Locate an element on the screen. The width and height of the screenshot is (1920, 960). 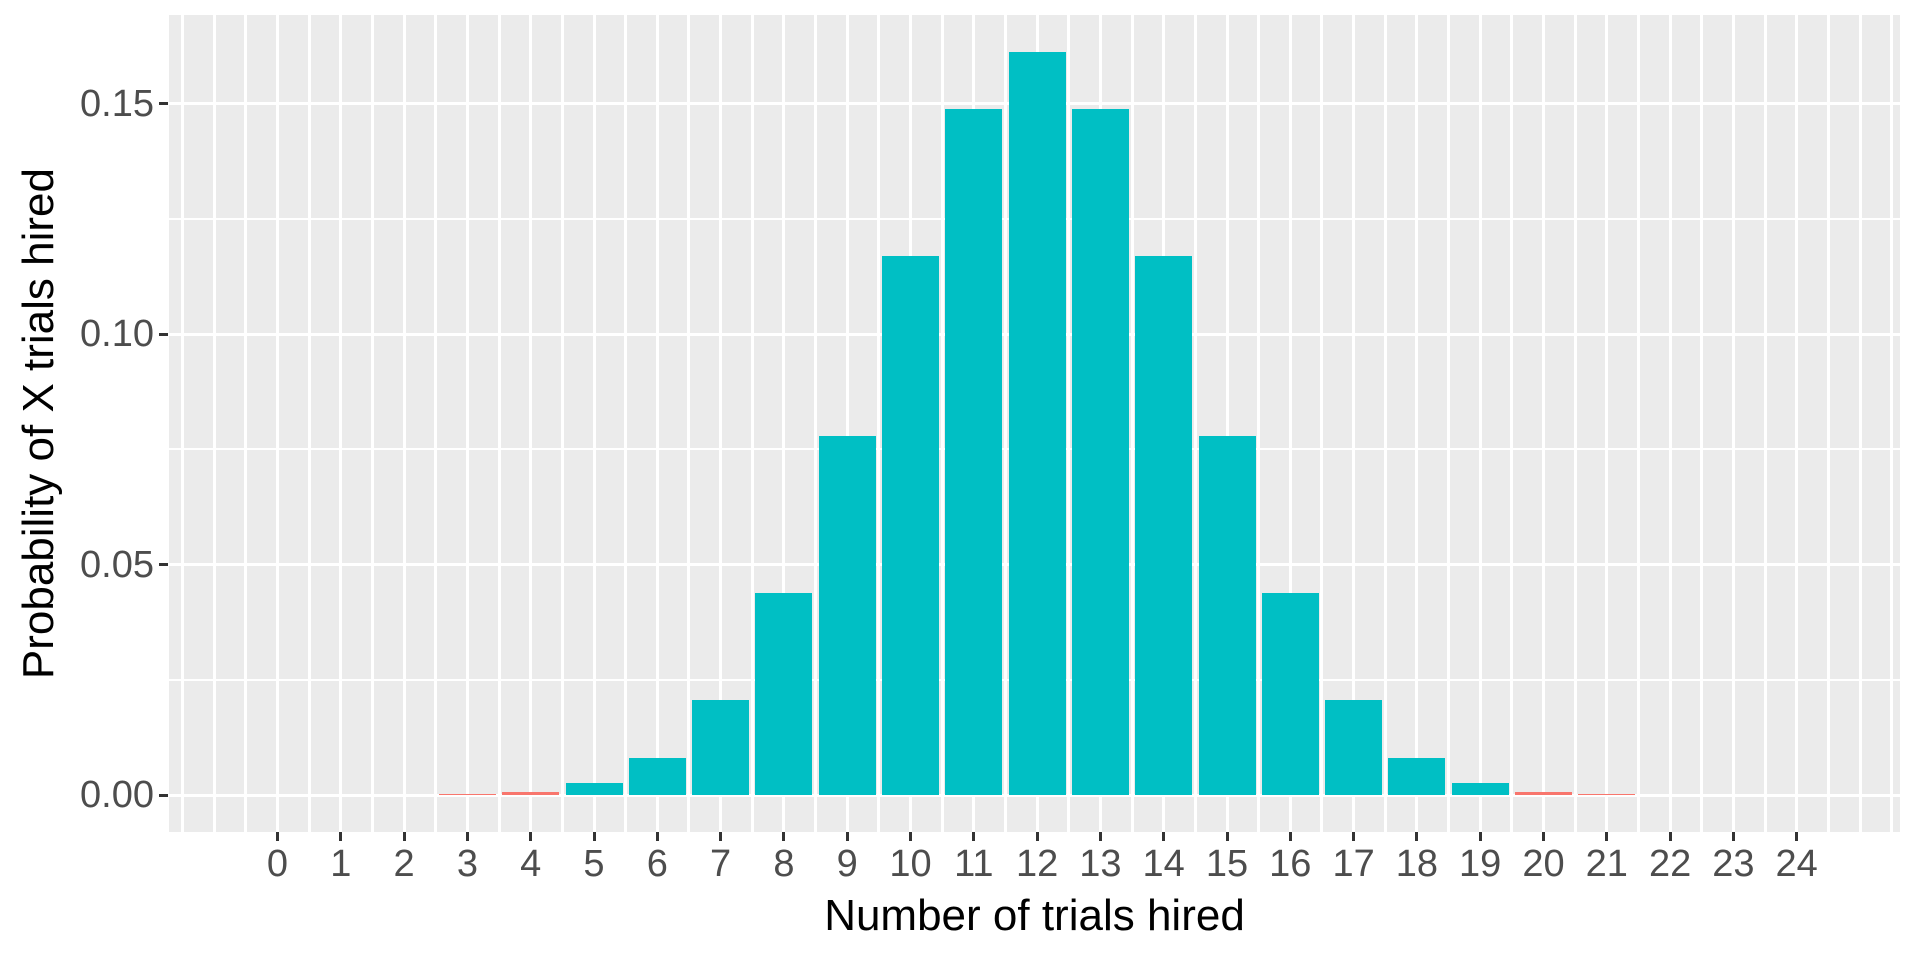
bar-x16 is located at coordinates (1290, 693).